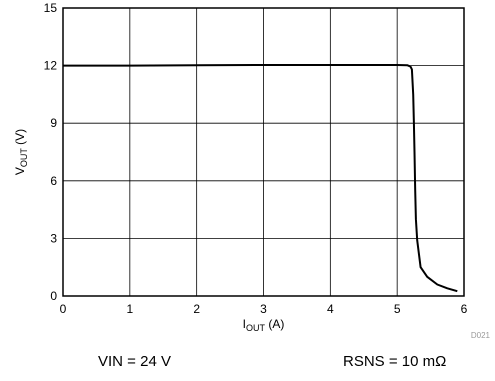 This screenshot has height=381, width=495. What do you see at coordinates (395, 361) in the screenshot?
I see `condition-rsns: RSNS = 10 mΩ` at bounding box center [395, 361].